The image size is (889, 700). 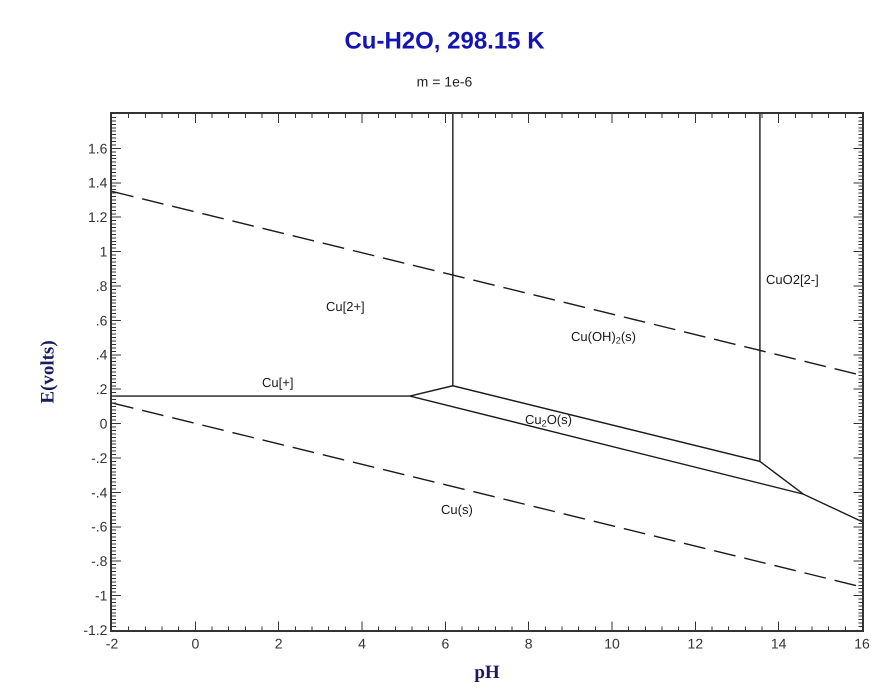 What do you see at coordinates (612, 644) in the screenshot?
I see `x-tick-label: 10` at bounding box center [612, 644].